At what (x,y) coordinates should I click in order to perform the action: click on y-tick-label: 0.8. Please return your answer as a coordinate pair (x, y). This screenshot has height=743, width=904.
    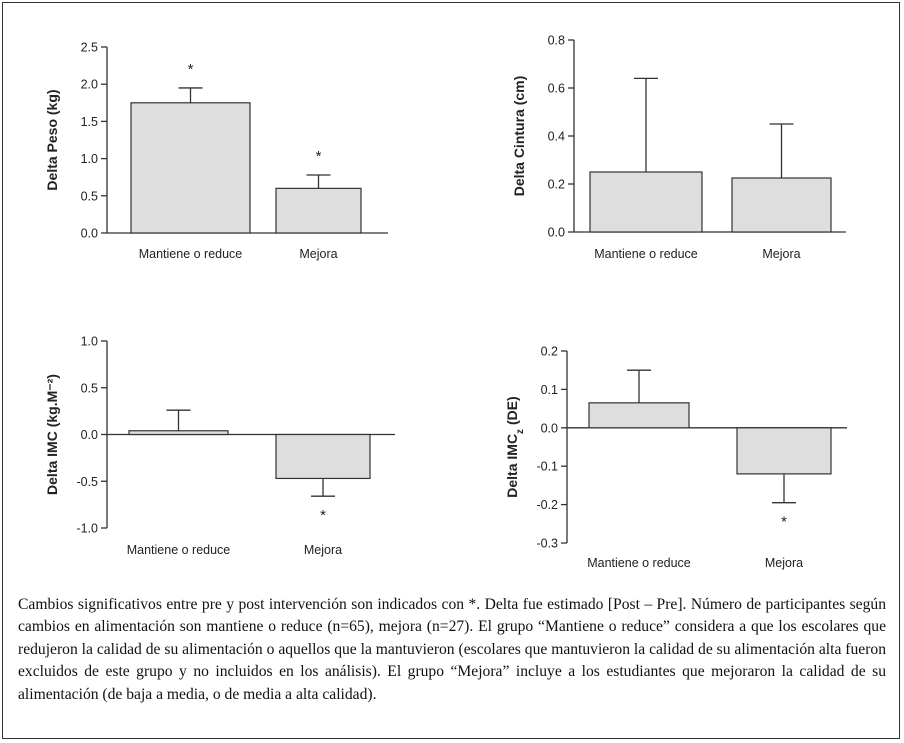
    Looking at the image, I should click on (556, 41).